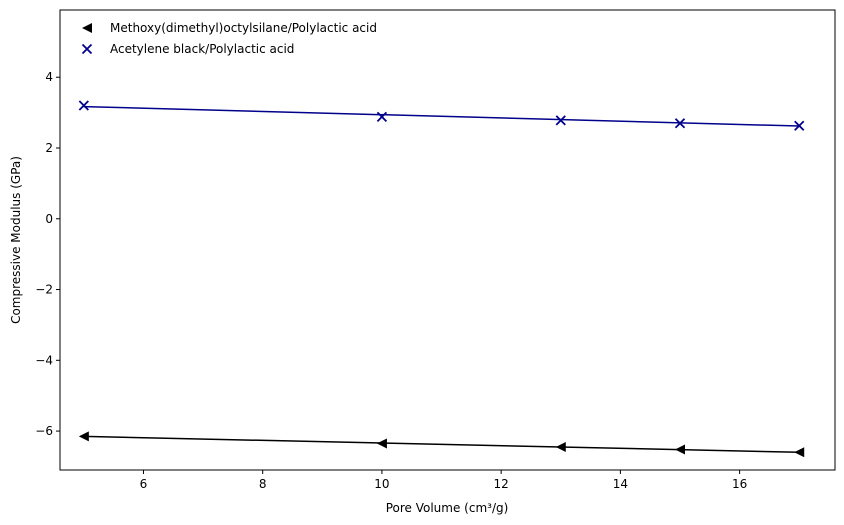 Image resolution: width=844 pixels, height=525 pixels. Describe the element at coordinates (144, 484) in the screenshot. I see `x-tick-label: 6` at that location.